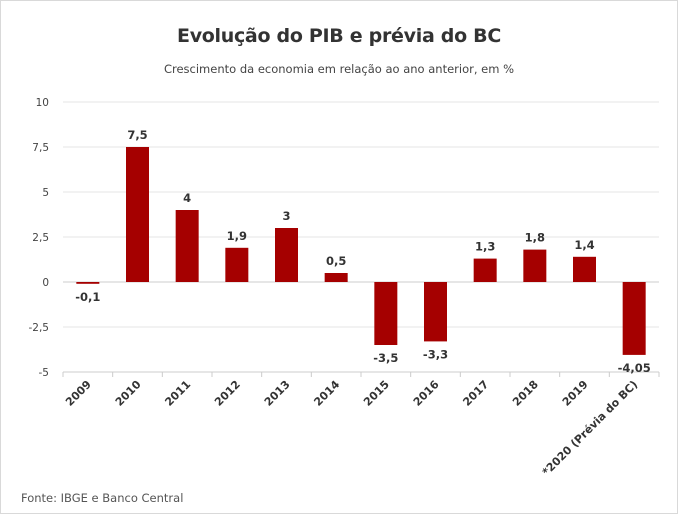  What do you see at coordinates (590, 428) in the screenshot?
I see `x-tick-label: *2020 (Prévia do BC)` at bounding box center [590, 428].